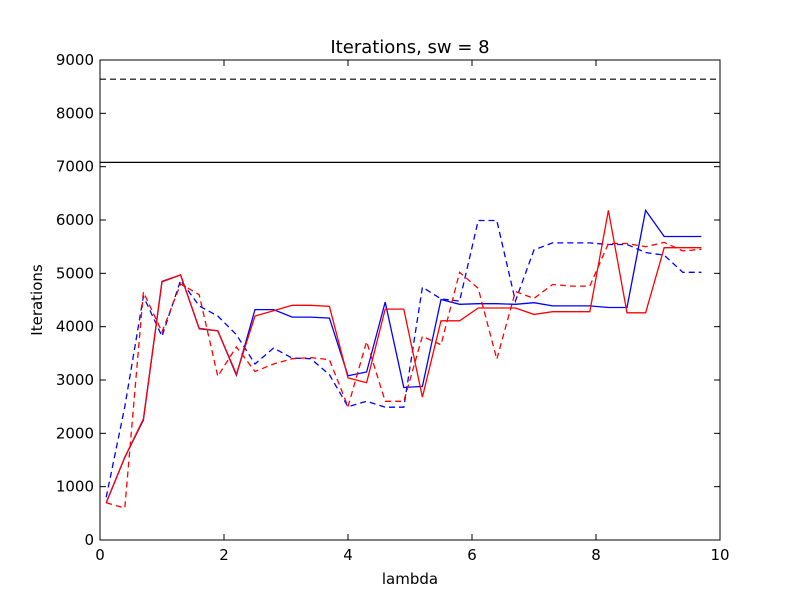 The height and width of the screenshot is (600, 800). I want to click on y-tick-label: 8000, so click(75, 113).